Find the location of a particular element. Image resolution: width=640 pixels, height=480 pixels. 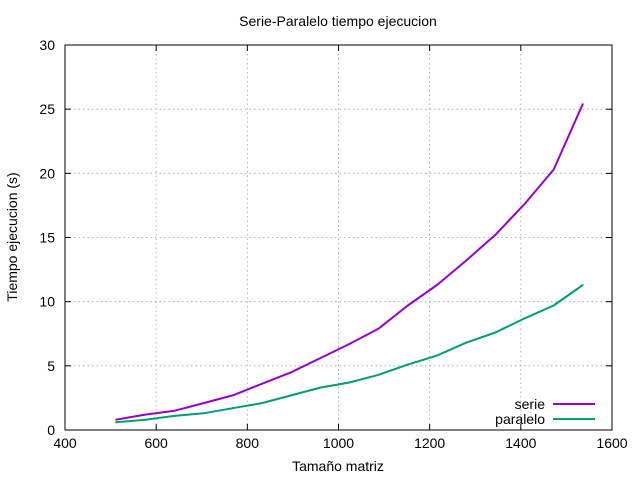

x-tick-label: 400 is located at coordinates (65, 443).